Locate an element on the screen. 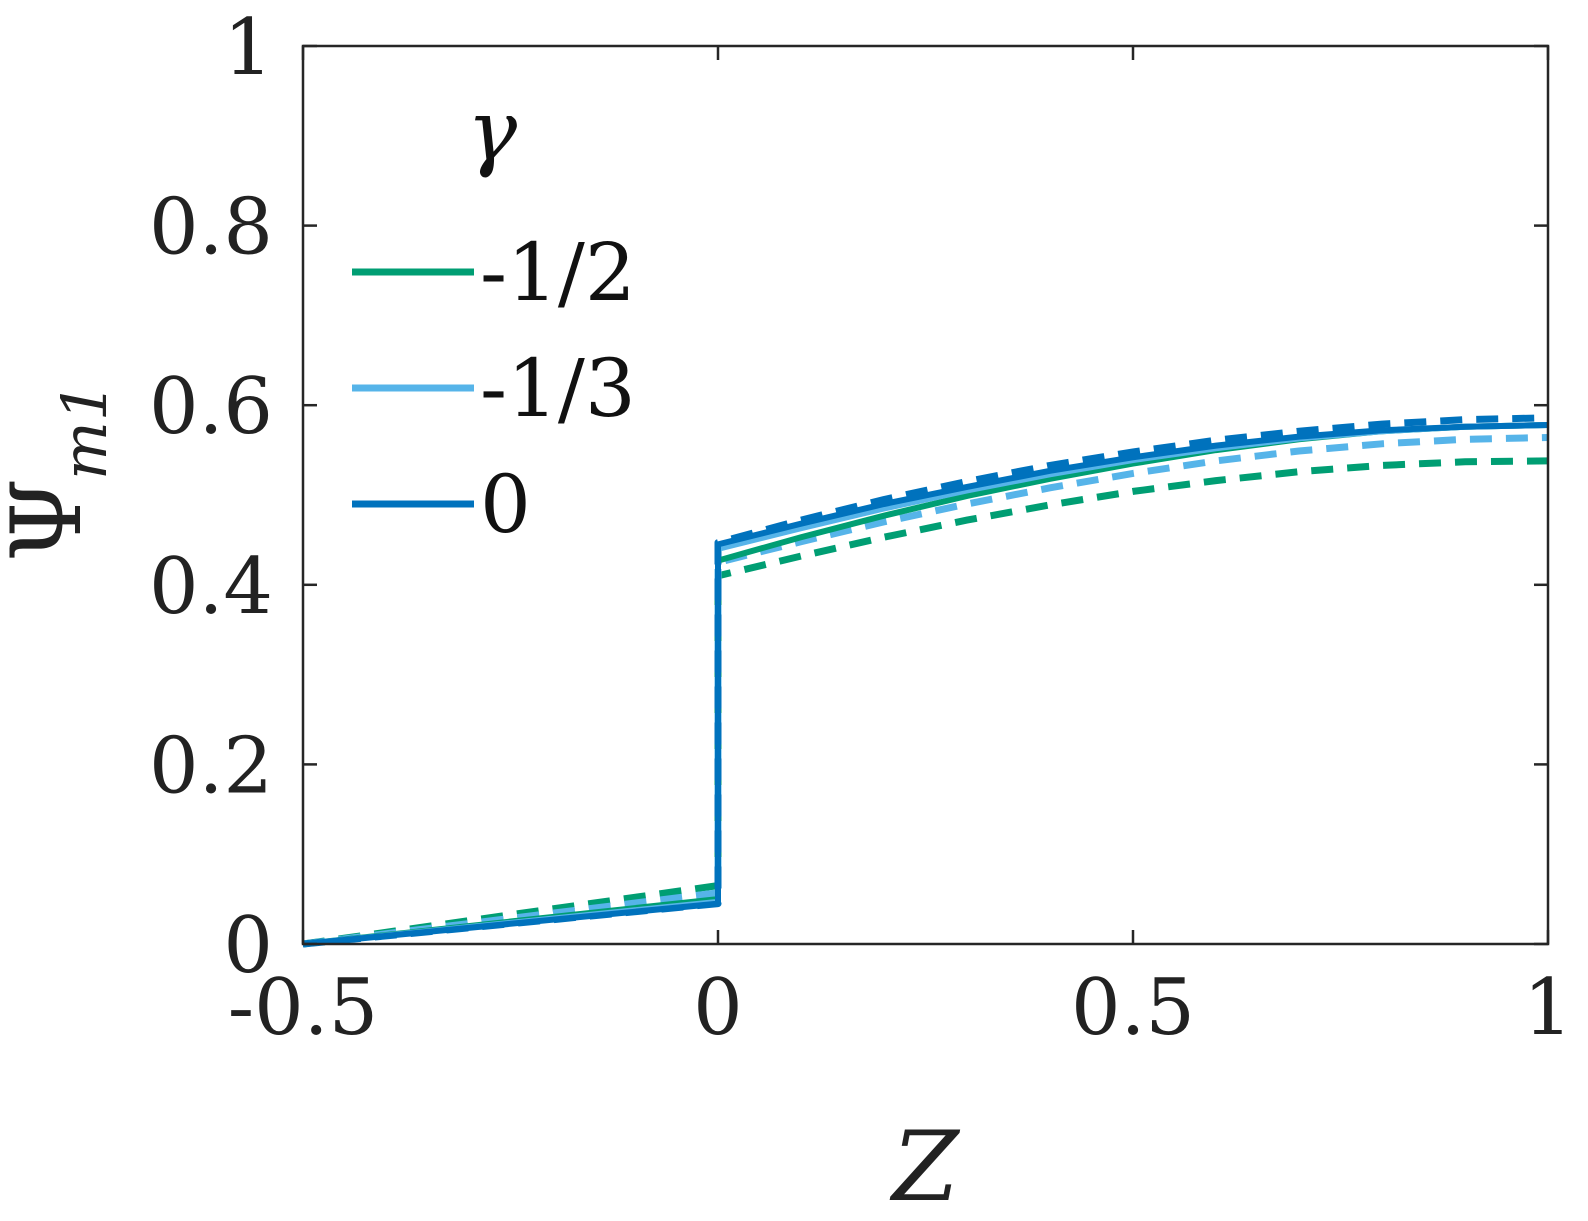  y-tick-label: 0.2 is located at coordinates (211, 766).